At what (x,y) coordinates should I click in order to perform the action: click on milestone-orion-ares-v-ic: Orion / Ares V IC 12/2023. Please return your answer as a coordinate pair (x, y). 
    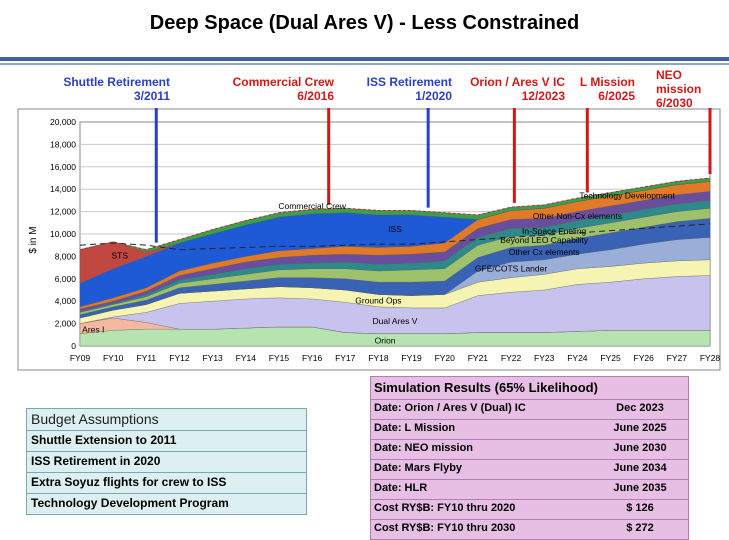
    Looking at the image, I should click on (517, 89).